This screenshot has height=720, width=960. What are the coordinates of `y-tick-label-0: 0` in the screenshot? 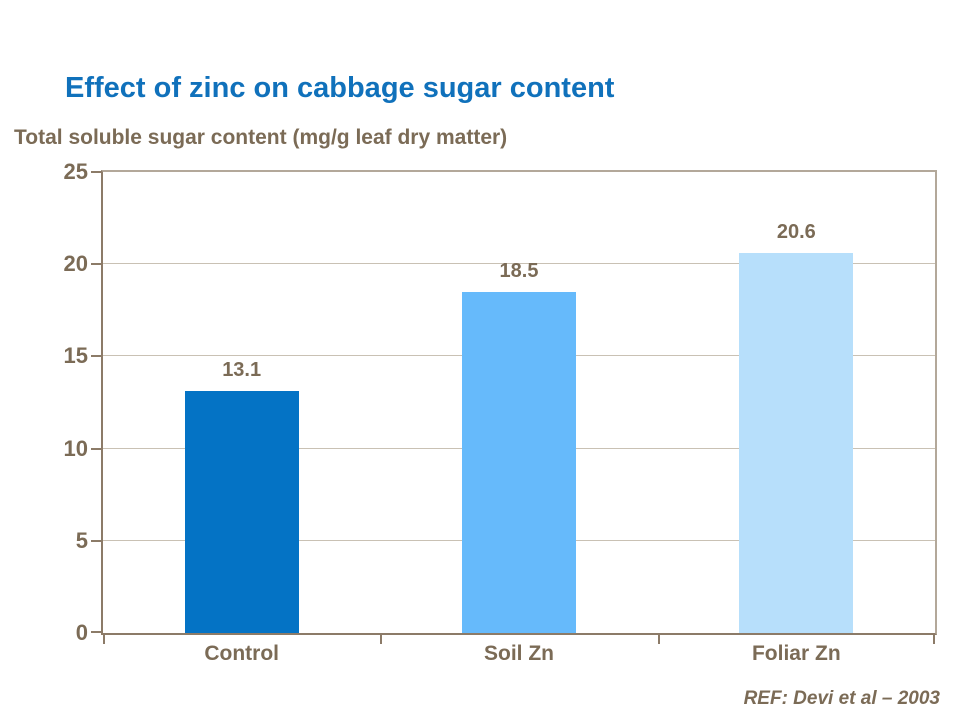 It's located at (81, 632).